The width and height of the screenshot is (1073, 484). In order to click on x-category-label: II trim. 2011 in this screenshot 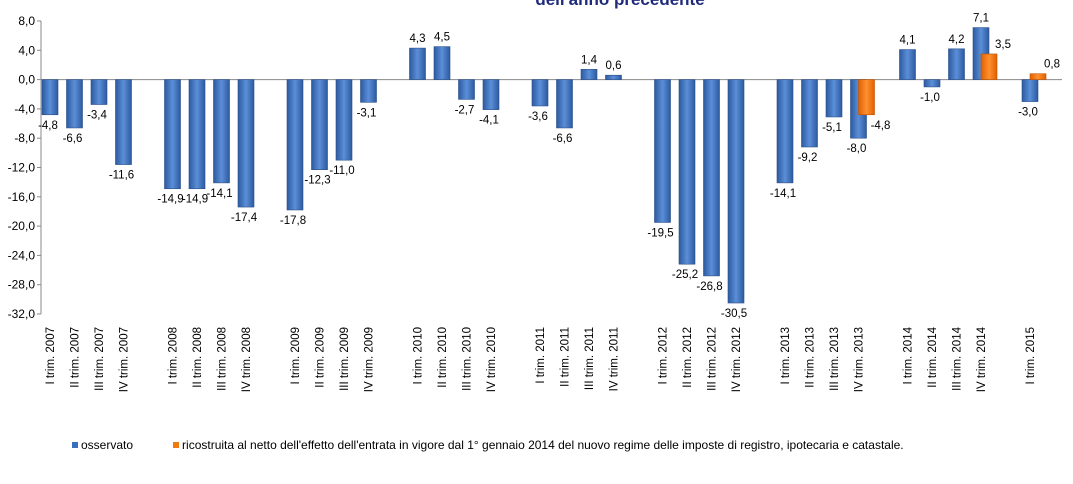, I will do `click(566, 357)`.